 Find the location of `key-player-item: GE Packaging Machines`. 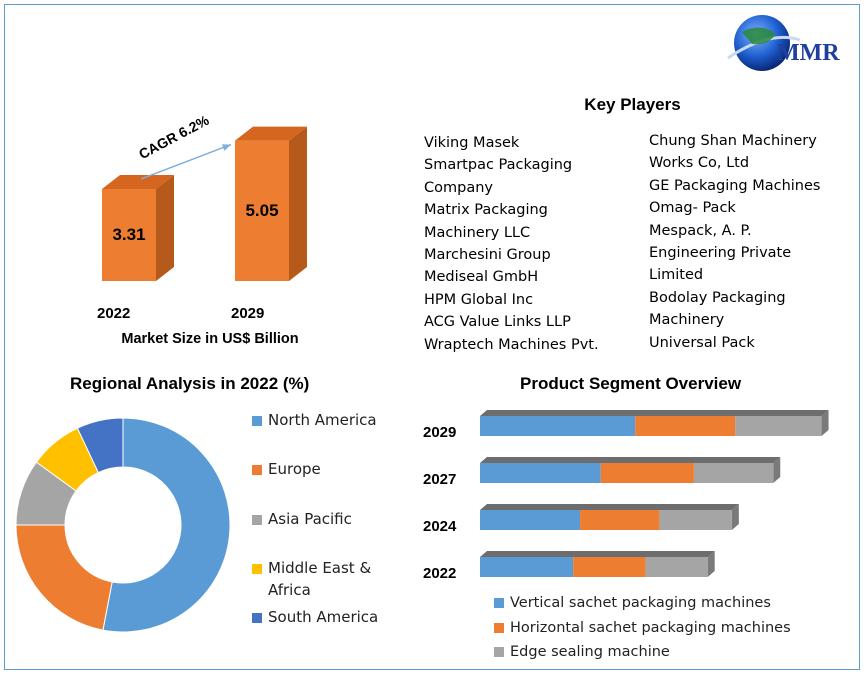

key-player-item: GE Packaging Machines is located at coordinates (735, 185).